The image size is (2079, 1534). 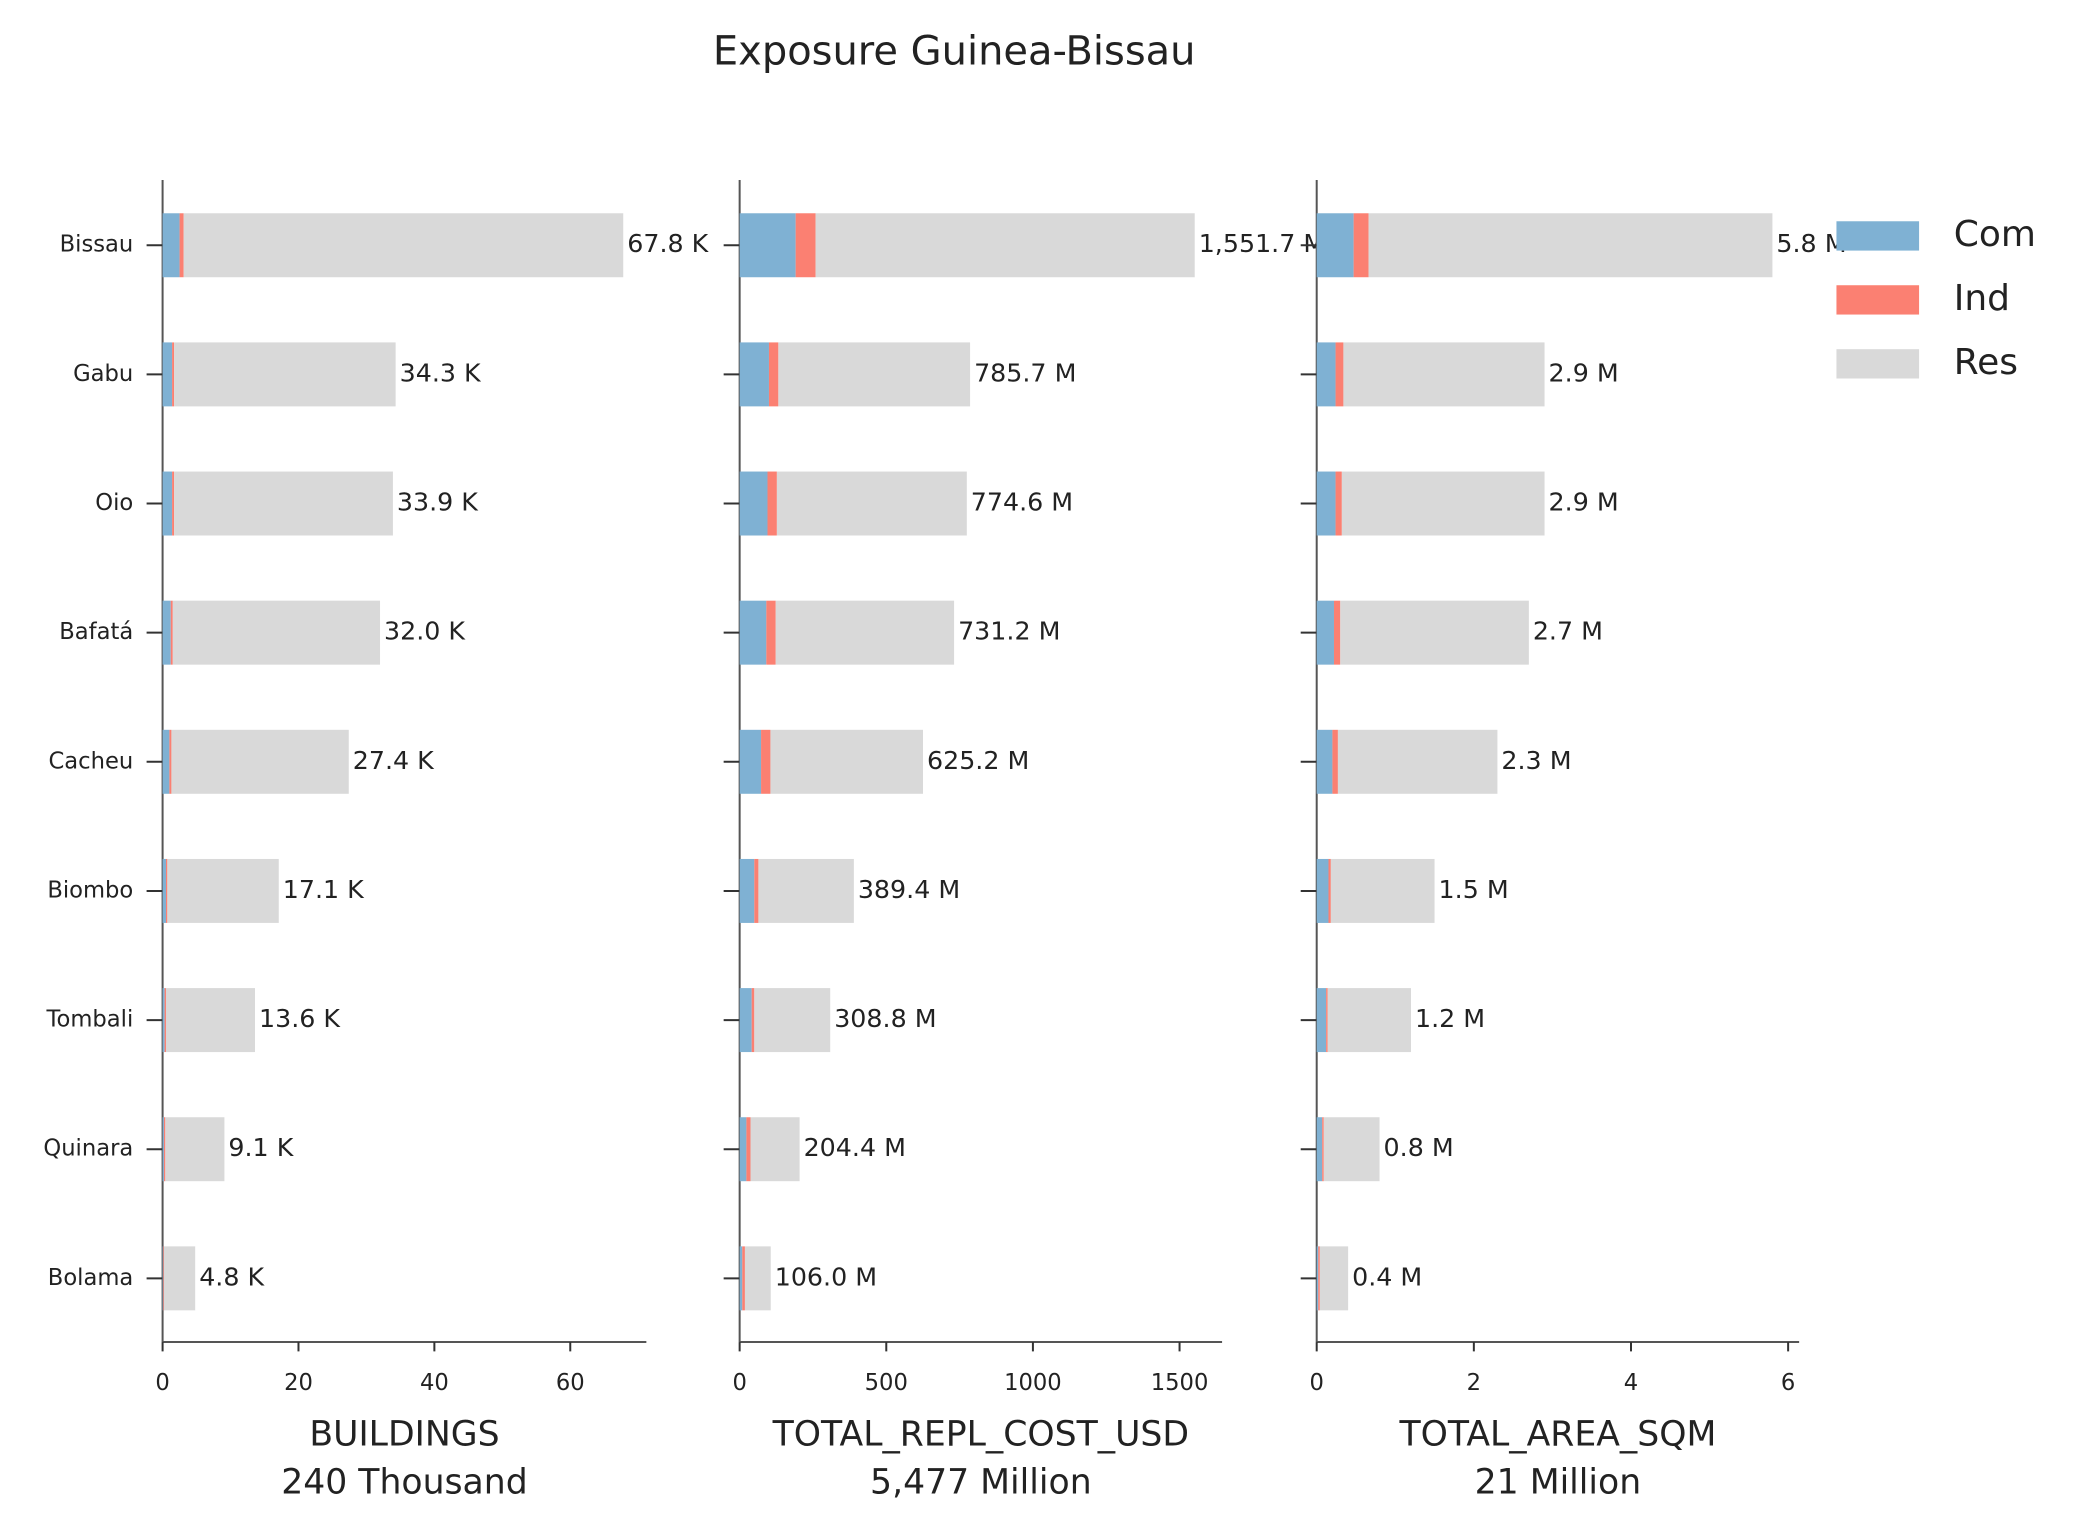 I want to click on x-tick-label: 60, so click(x=570, y=1383).